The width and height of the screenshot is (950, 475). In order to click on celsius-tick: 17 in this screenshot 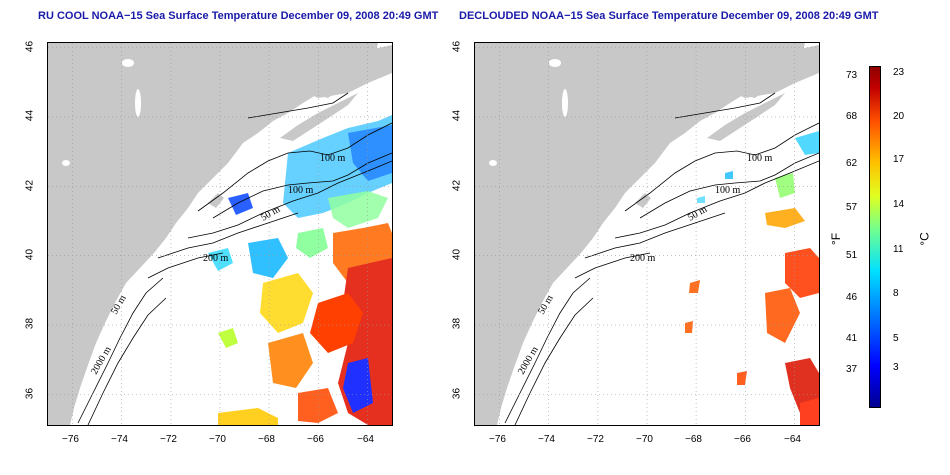, I will do `click(899, 159)`.